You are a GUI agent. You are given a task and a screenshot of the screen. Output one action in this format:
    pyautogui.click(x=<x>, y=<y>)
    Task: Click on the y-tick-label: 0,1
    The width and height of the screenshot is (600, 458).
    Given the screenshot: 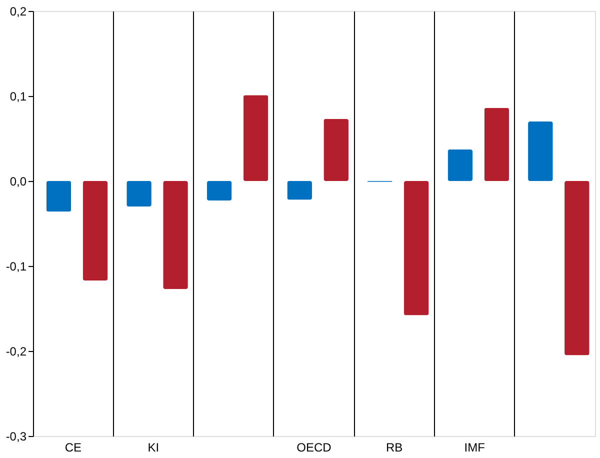 What is the action you would take?
    pyautogui.click(x=18, y=97)
    